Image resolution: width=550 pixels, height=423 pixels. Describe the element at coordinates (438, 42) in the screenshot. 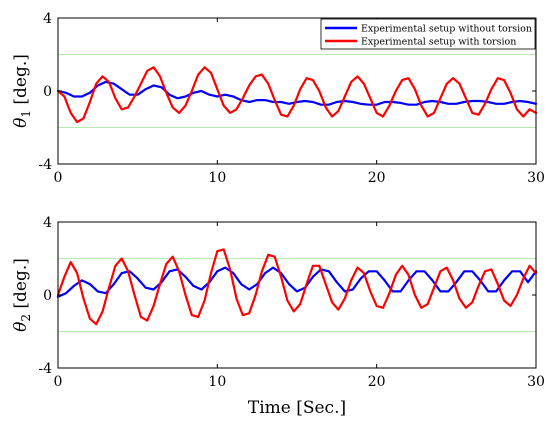

I see `legend-label-with-torsion: Experimental setup with torsion` at that location.